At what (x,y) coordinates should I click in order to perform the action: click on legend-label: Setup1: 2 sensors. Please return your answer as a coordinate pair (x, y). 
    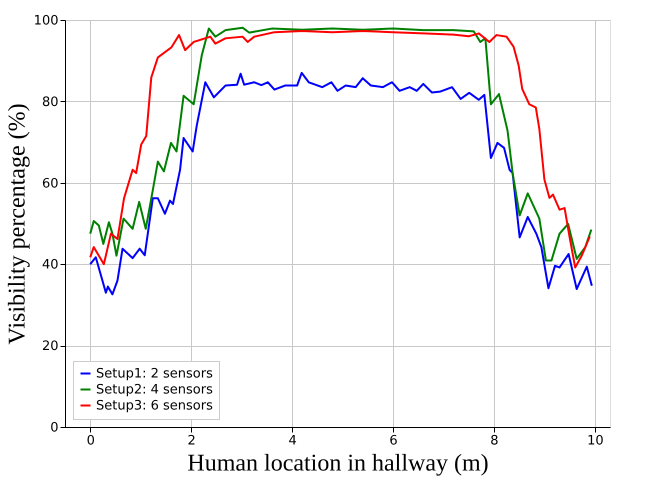
    Looking at the image, I should click on (155, 374).